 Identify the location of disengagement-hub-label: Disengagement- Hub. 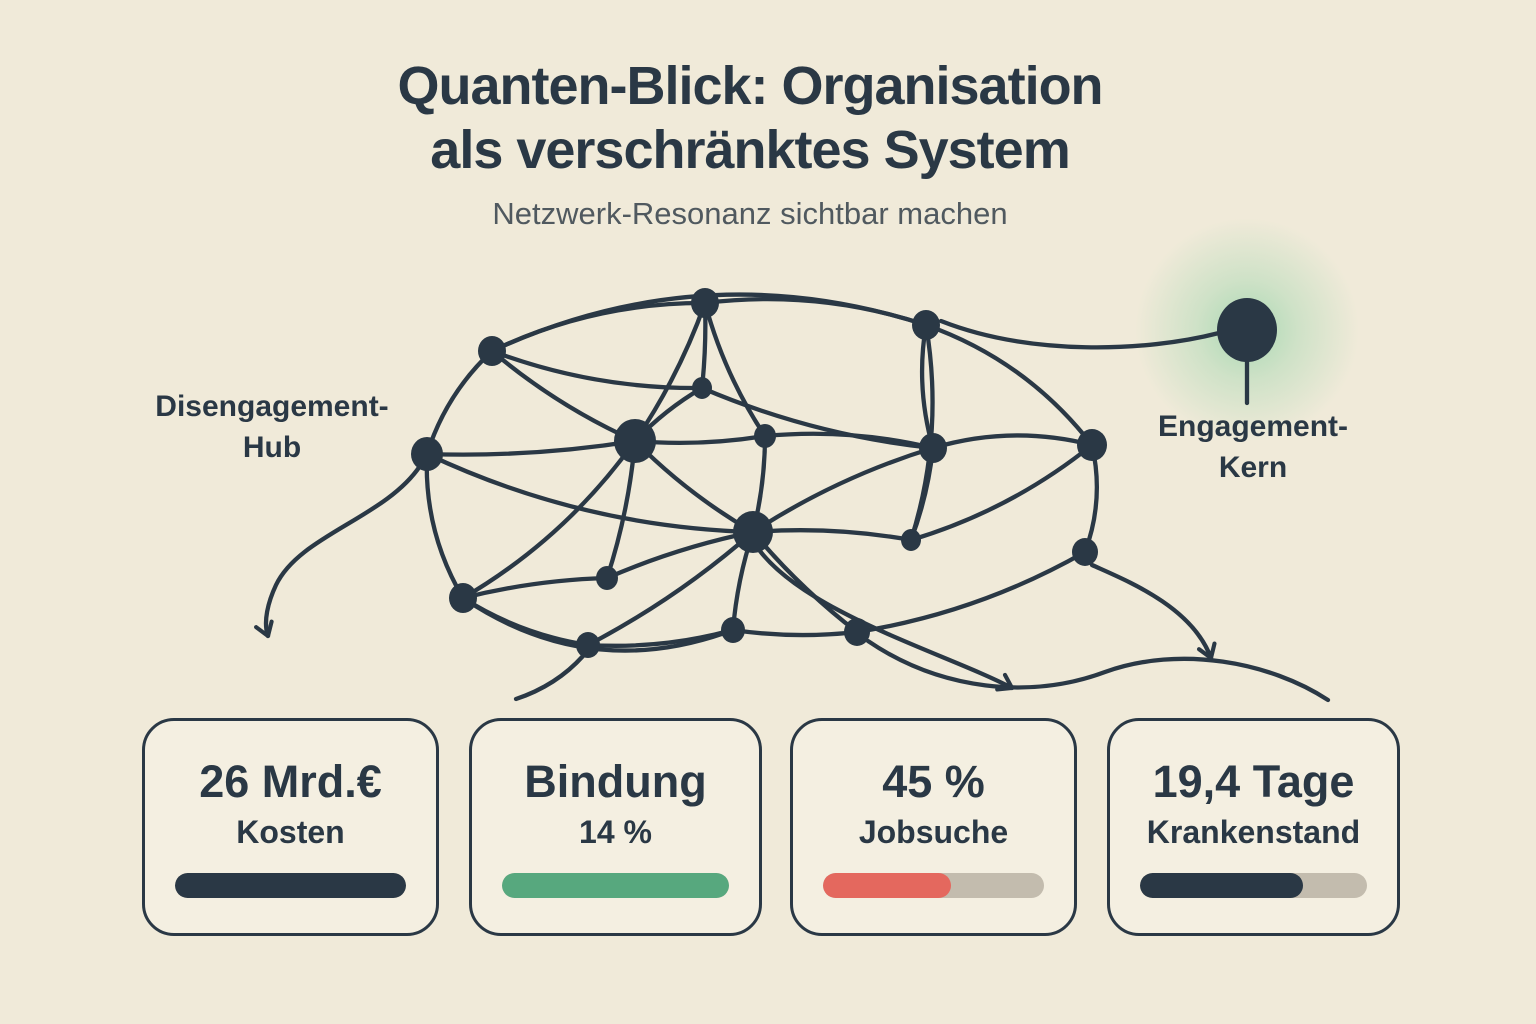
(272, 427).